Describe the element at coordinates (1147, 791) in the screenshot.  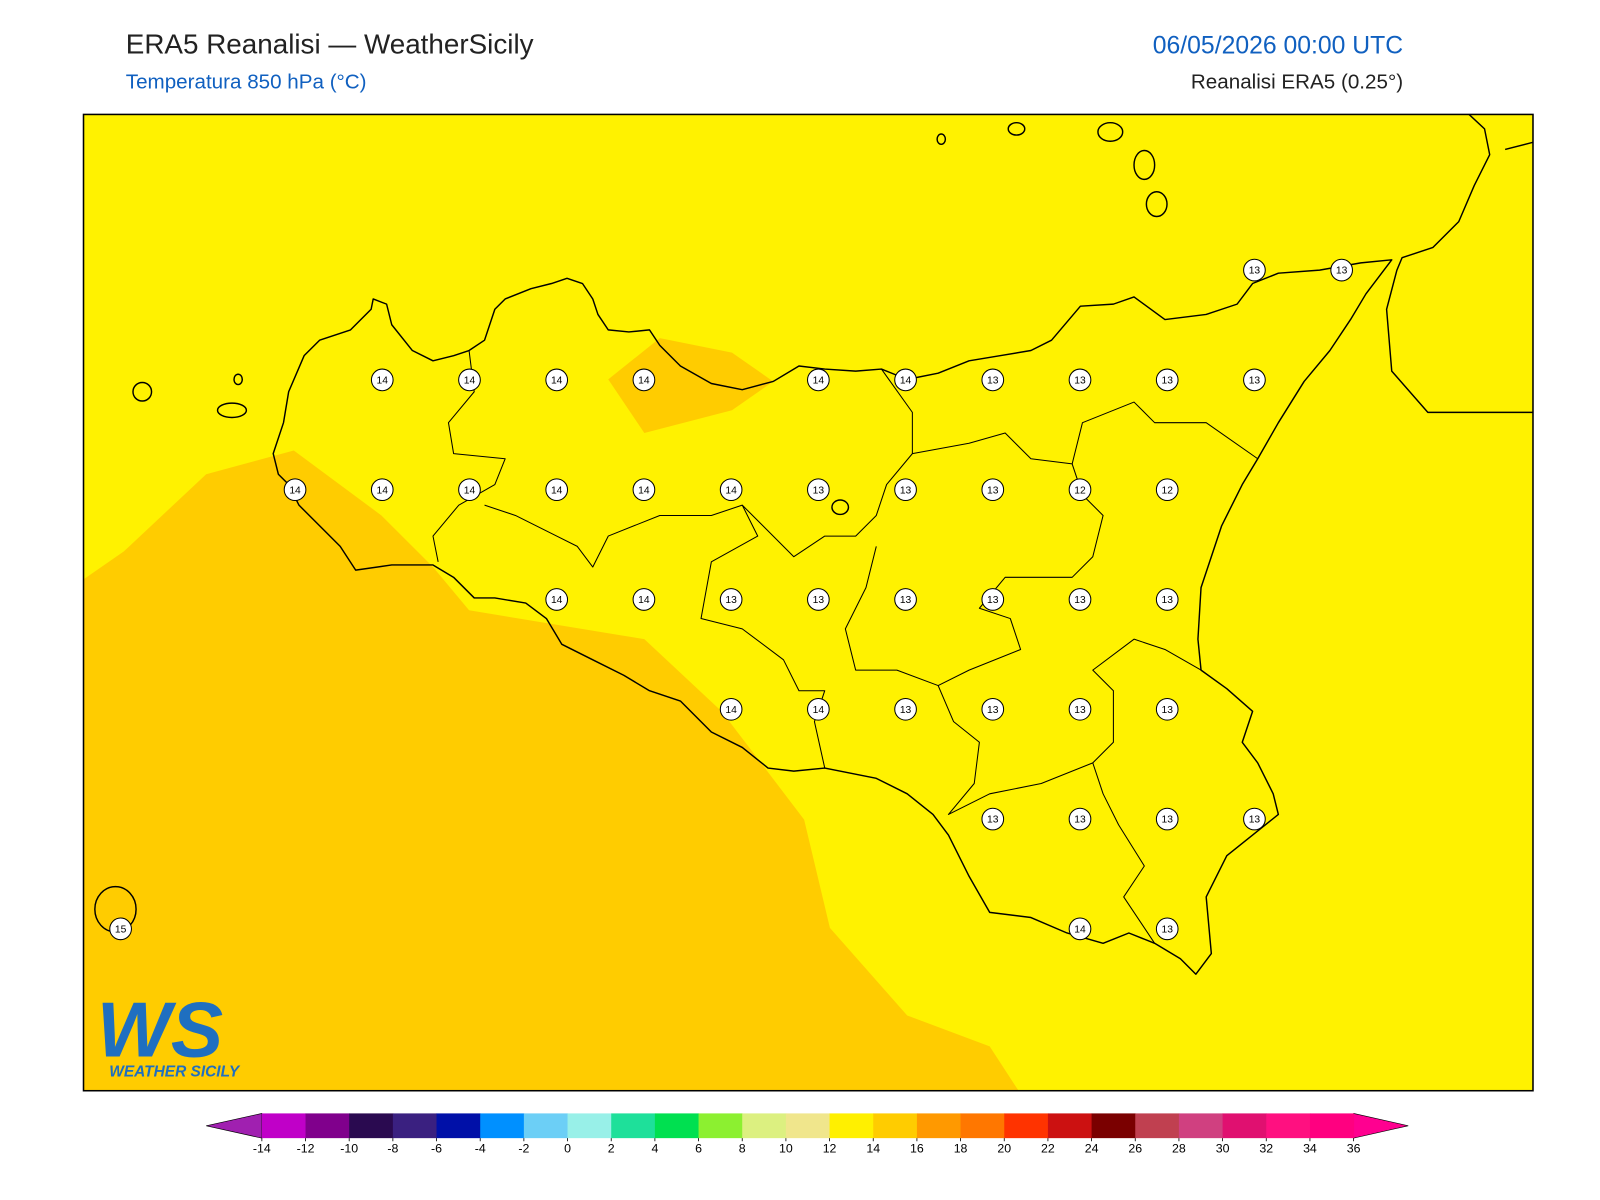
I see `province-border` at that location.